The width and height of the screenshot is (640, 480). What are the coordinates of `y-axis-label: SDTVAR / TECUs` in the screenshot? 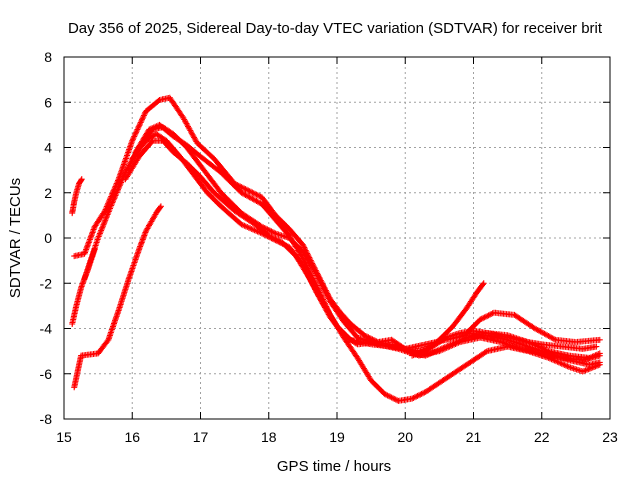 It's located at (15, 238).